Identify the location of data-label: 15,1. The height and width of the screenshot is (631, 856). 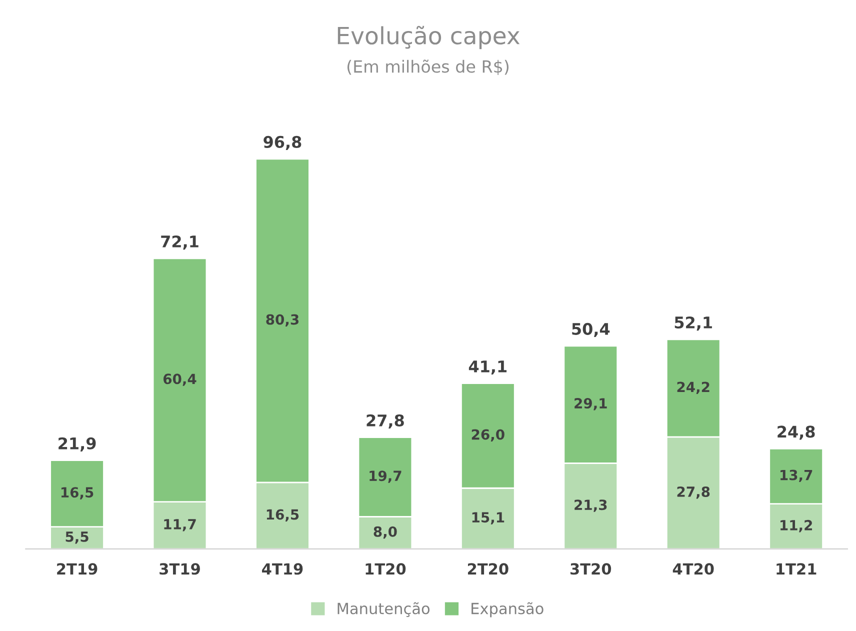
(488, 518).